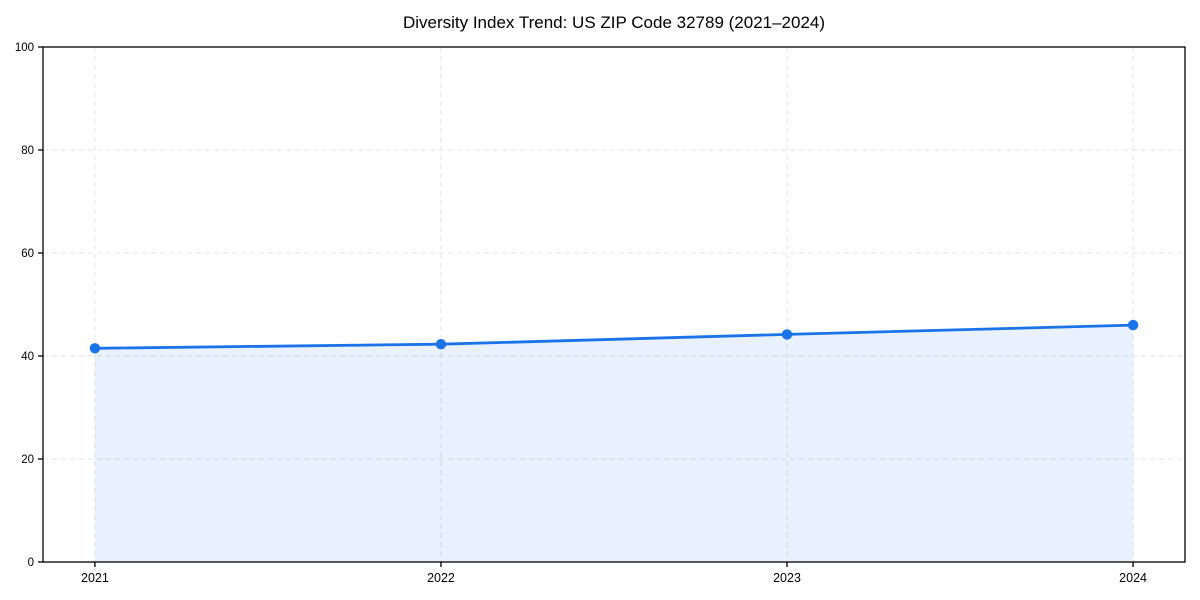 The height and width of the screenshot is (600, 1200). I want to click on y-tick-label: 20, so click(27, 460).